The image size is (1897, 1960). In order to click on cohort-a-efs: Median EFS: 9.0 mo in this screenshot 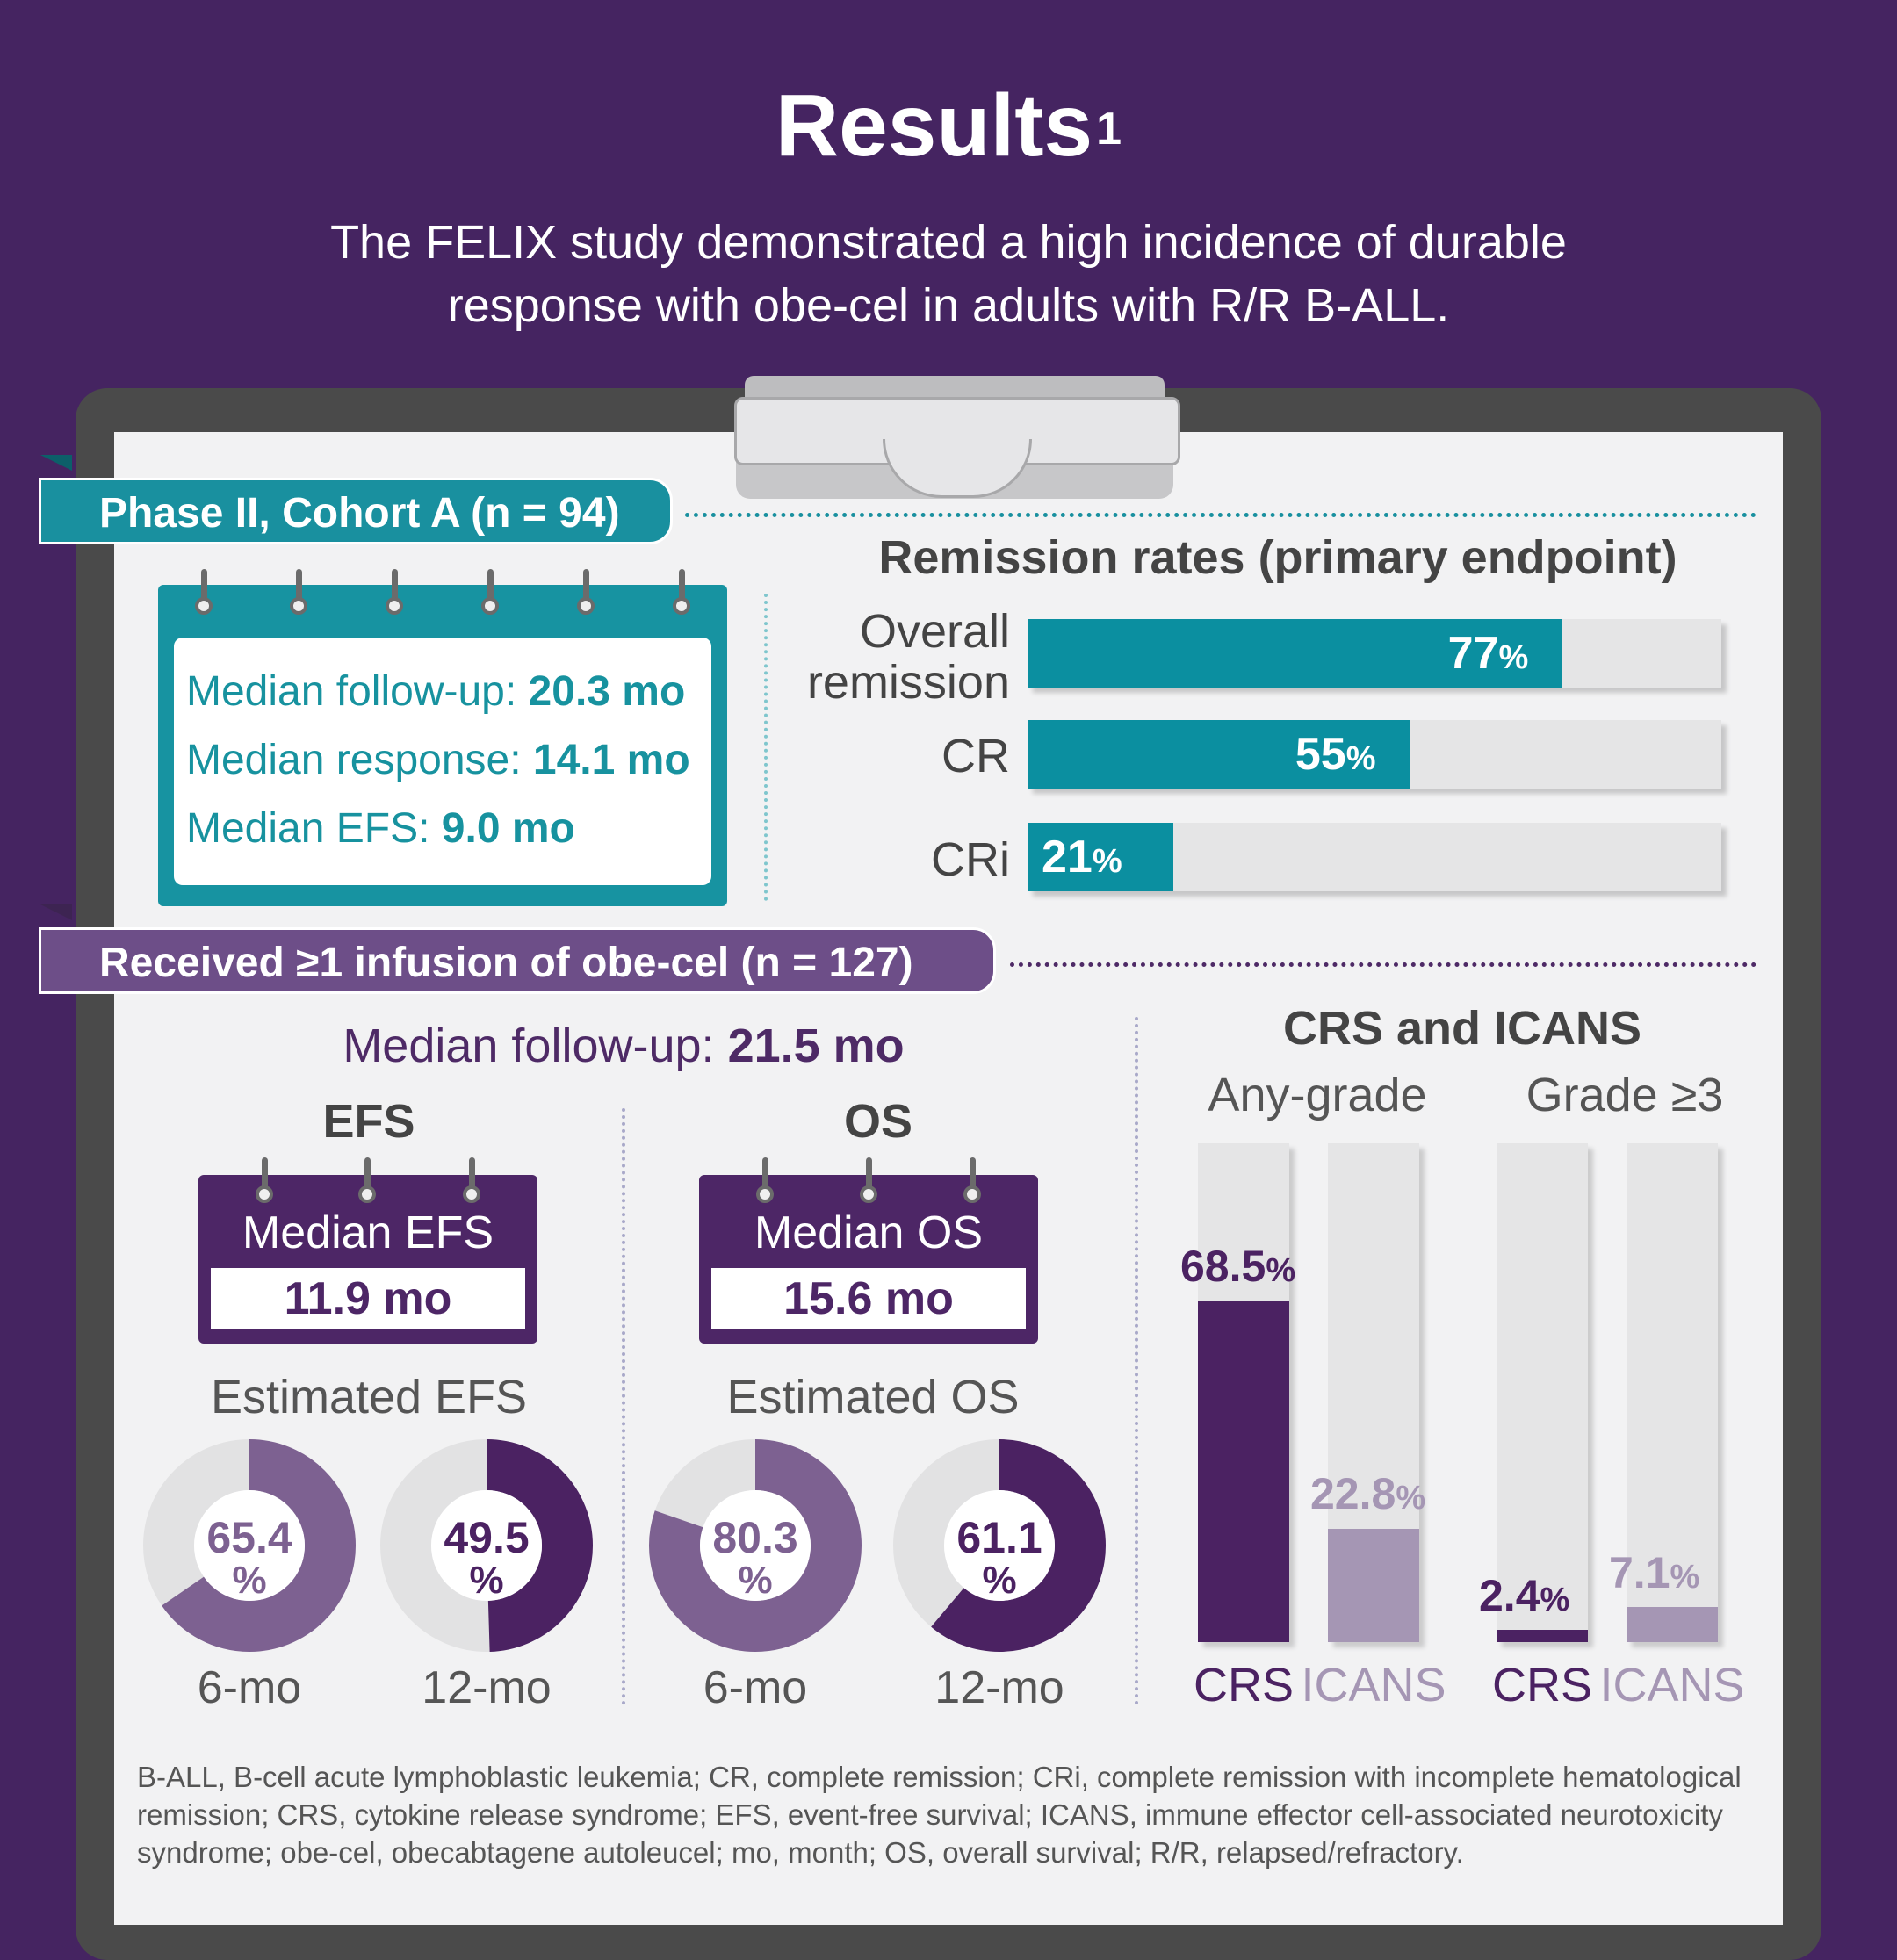, I will do `click(380, 828)`.